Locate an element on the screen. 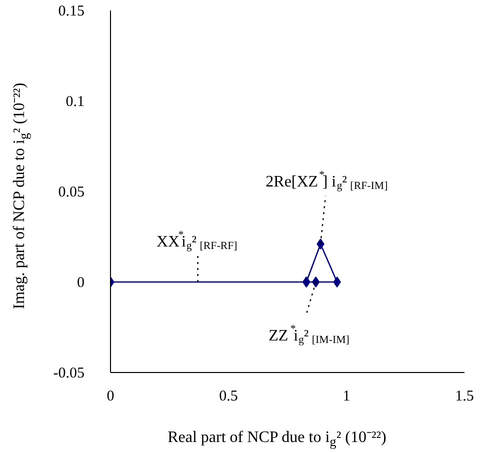 This screenshot has width=480, height=452. y-tick-label: 0.15 is located at coordinates (71, 12).